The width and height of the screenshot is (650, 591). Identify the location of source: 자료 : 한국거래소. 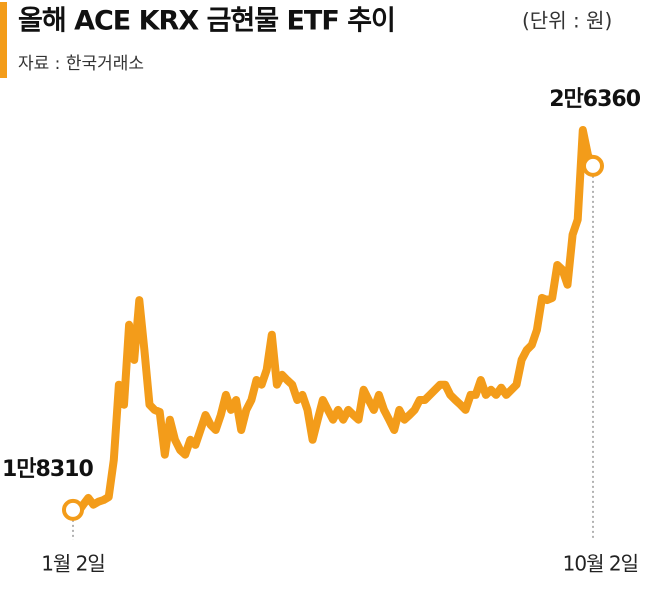
(81, 64).